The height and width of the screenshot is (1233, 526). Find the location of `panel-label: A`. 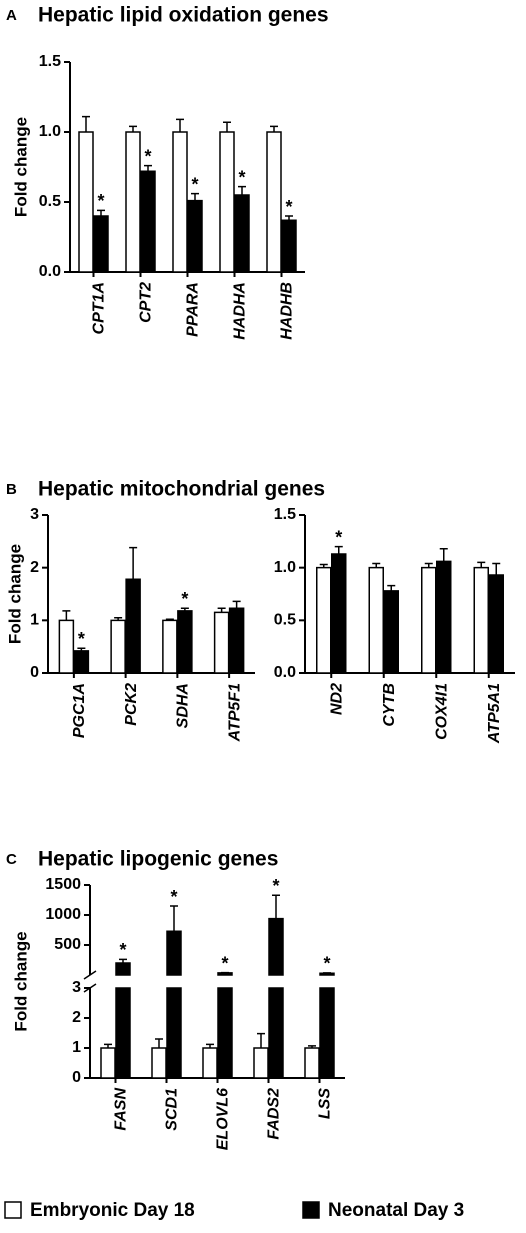

panel-label: A is located at coordinates (11, 15).